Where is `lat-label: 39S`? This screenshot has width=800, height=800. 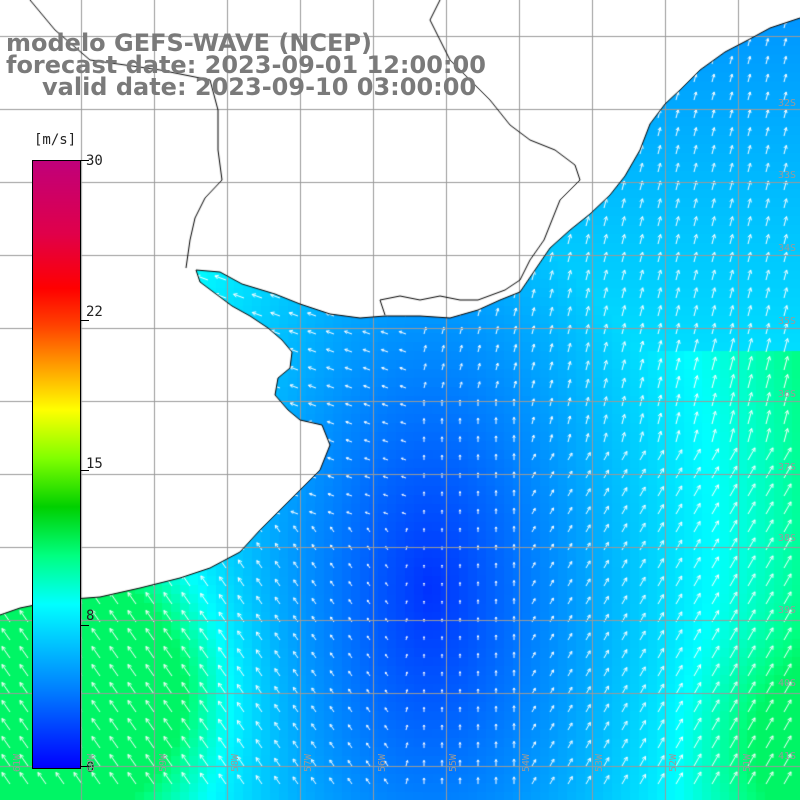 lat-label: 39S is located at coordinates (786, 610).